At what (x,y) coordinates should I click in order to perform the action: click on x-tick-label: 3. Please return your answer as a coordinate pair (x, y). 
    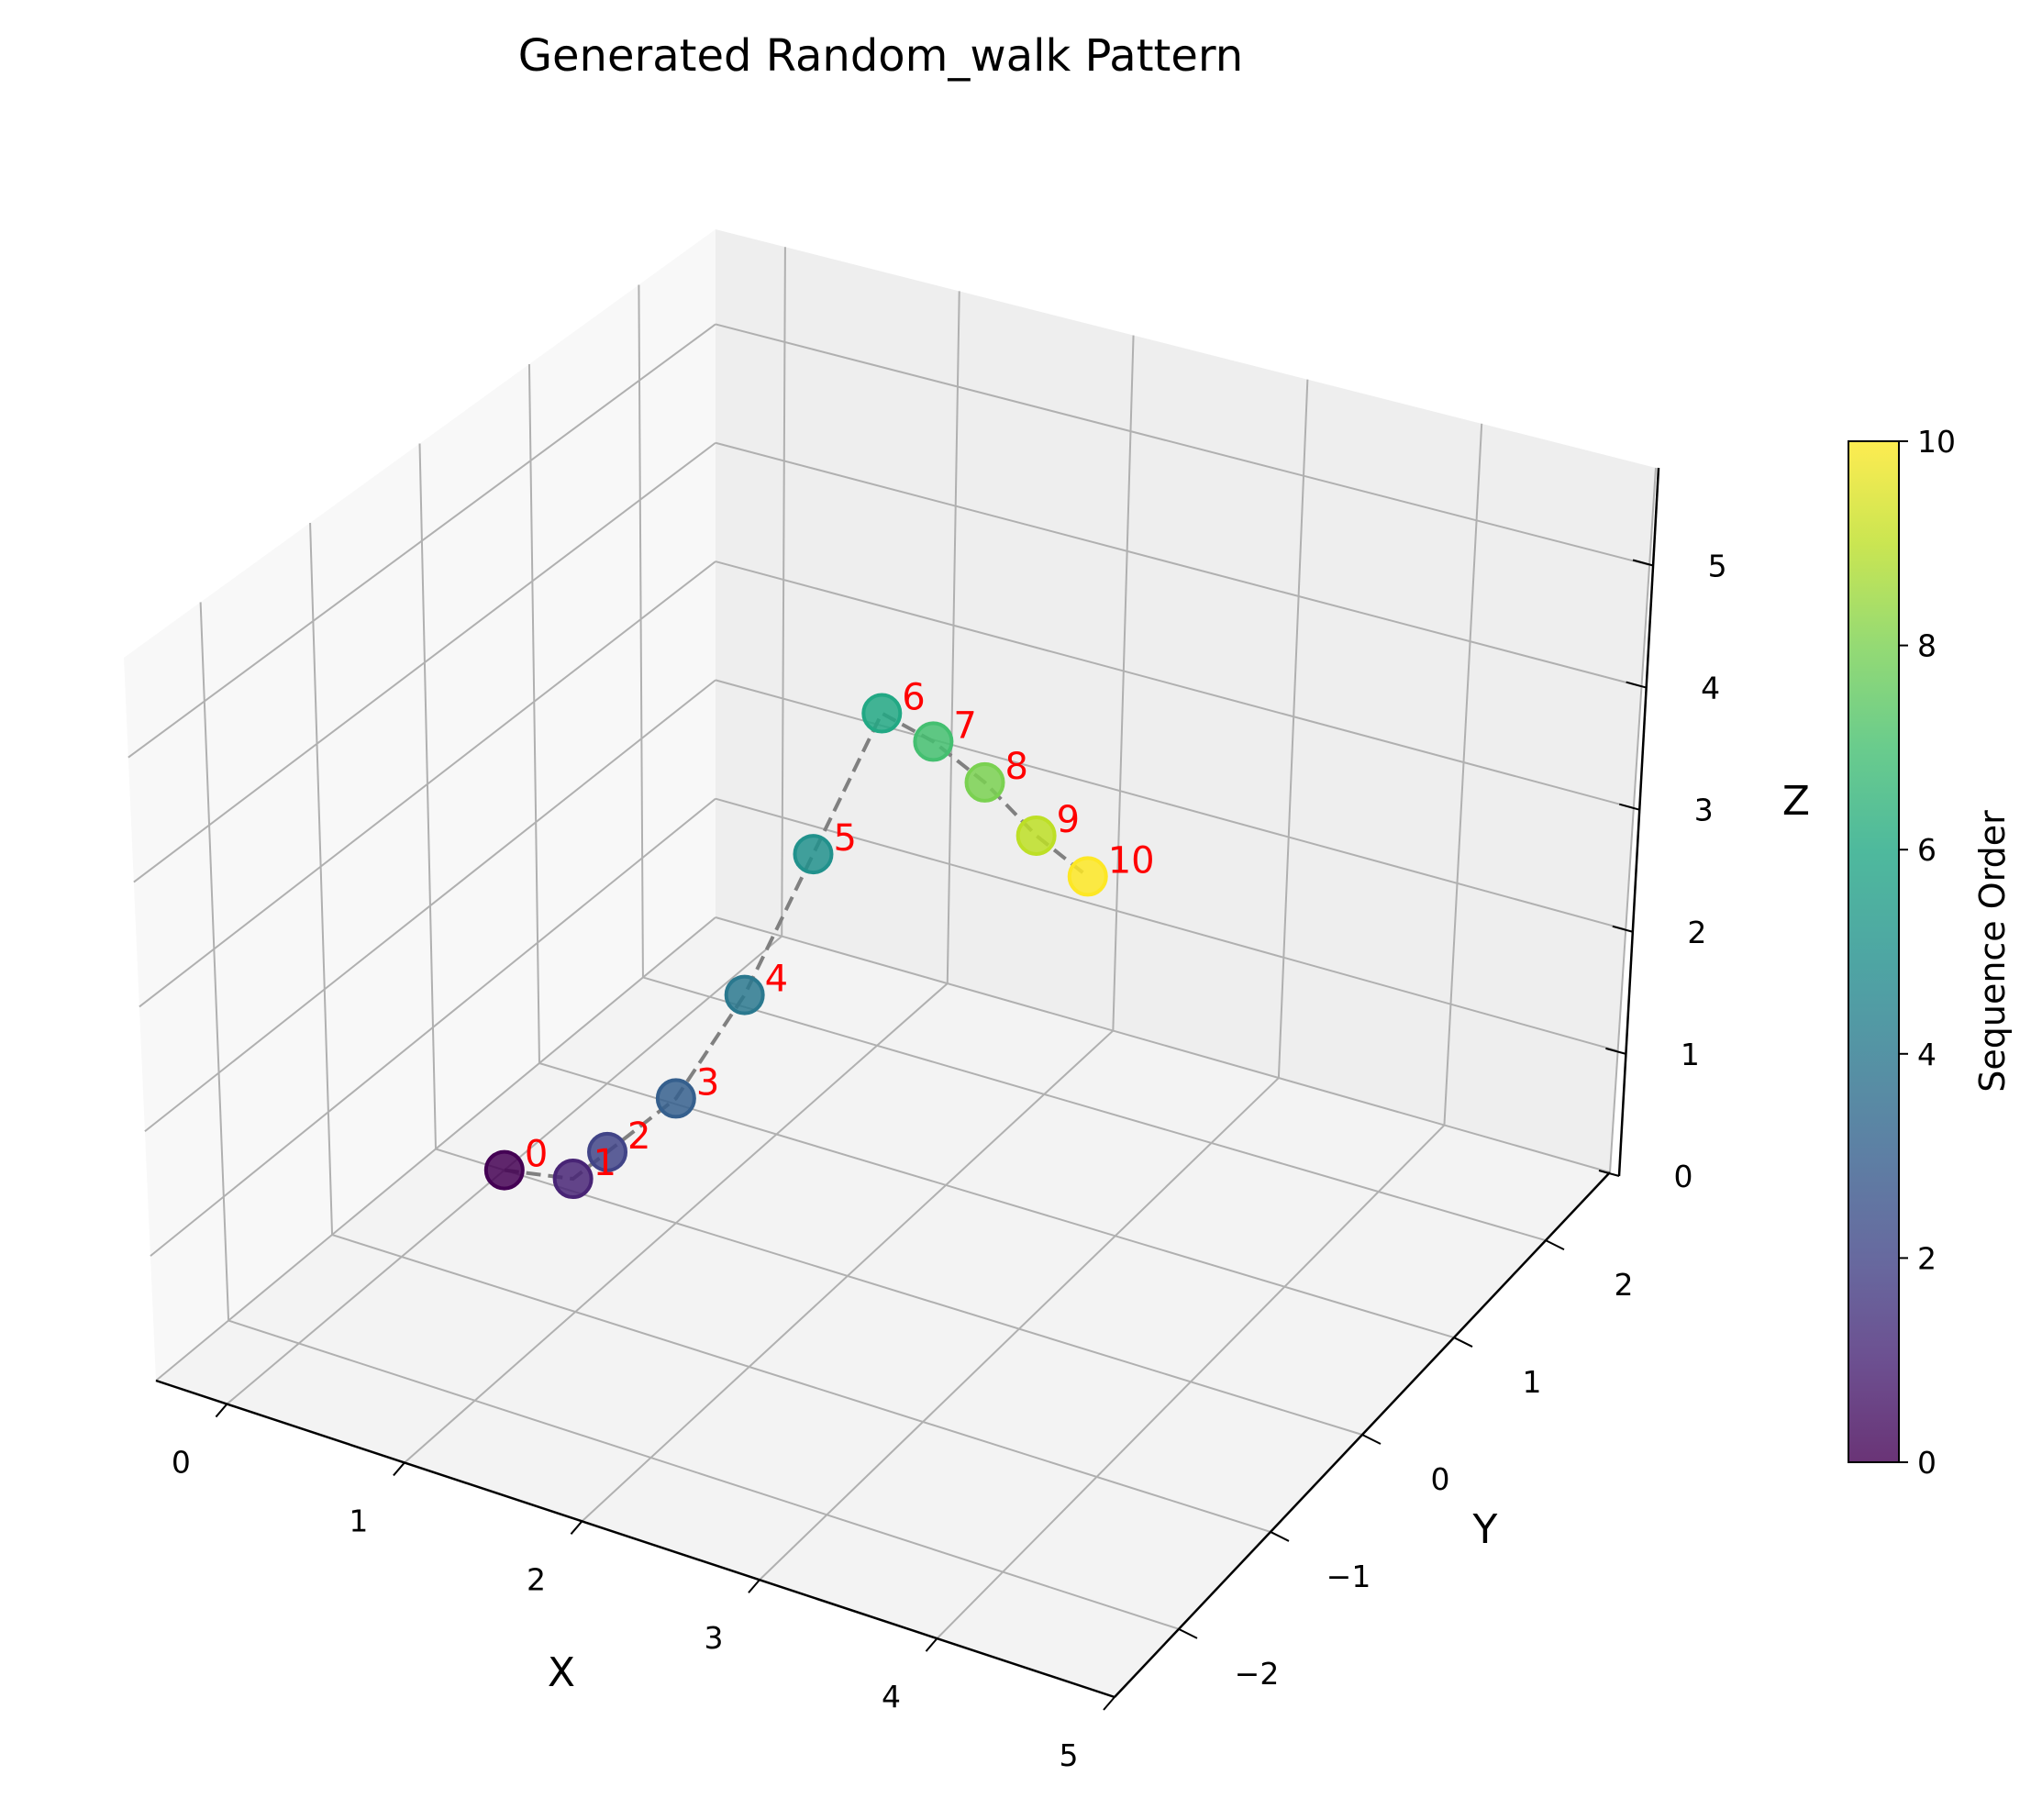
    Looking at the image, I should click on (714, 1638).